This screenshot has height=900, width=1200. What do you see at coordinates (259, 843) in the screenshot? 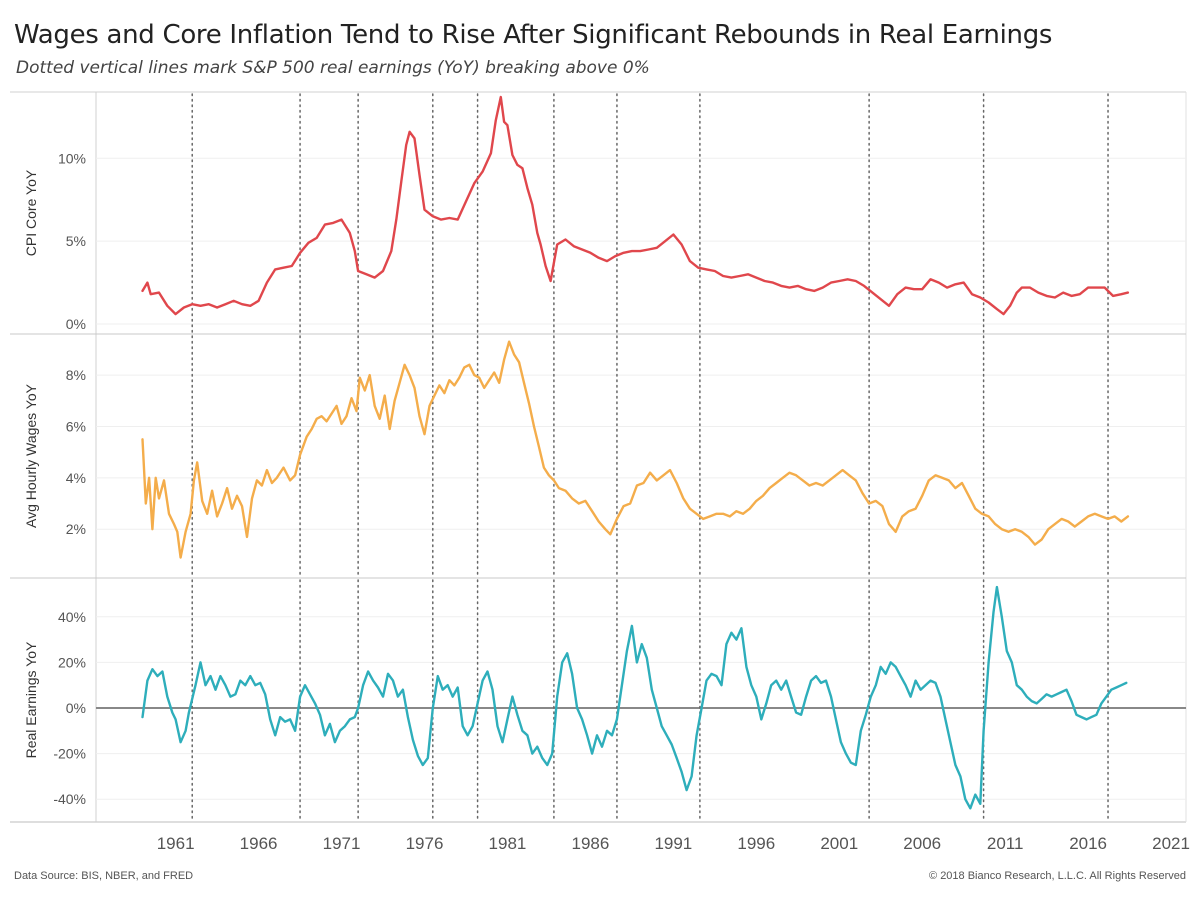
I see `x-tick-label: 1966` at bounding box center [259, 843].